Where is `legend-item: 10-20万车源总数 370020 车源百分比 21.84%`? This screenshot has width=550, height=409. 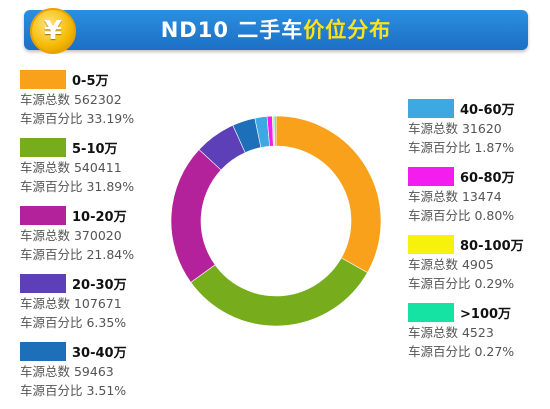 legend-item: 10-20万车源总数 370020 车源百分比 21.84% is located at coordinates (105, 234).